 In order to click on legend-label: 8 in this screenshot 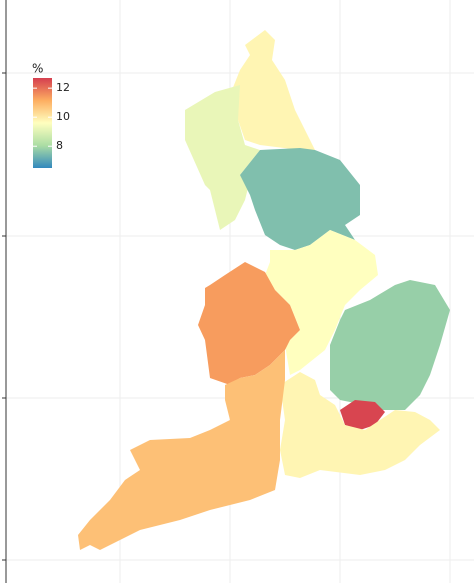, I will do `click(59, 145)`.